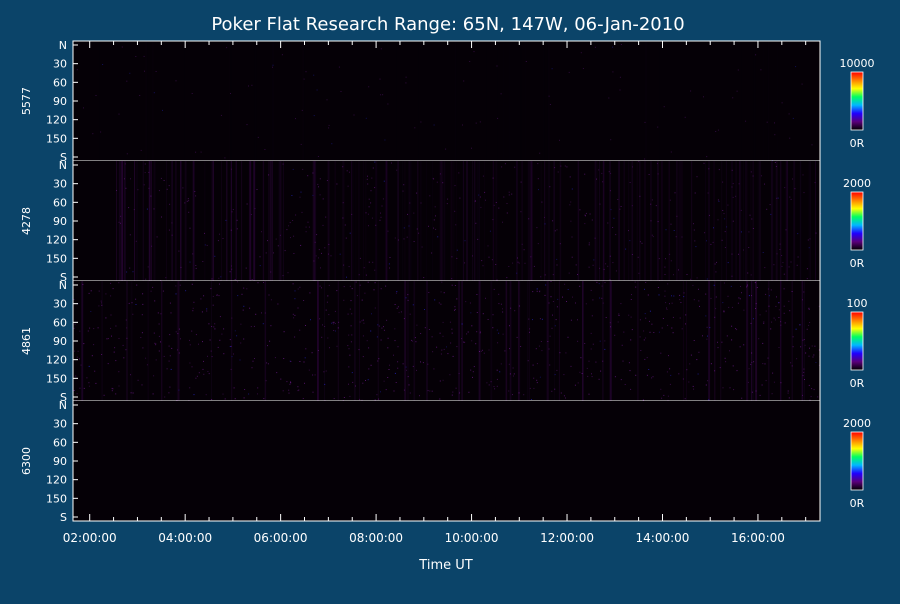 This screenshot has height=604, width=900. What do you see at coordinates (26, 341) in the screenshot?
I see `panel-label: 4861` at bounding box center [26, 341].